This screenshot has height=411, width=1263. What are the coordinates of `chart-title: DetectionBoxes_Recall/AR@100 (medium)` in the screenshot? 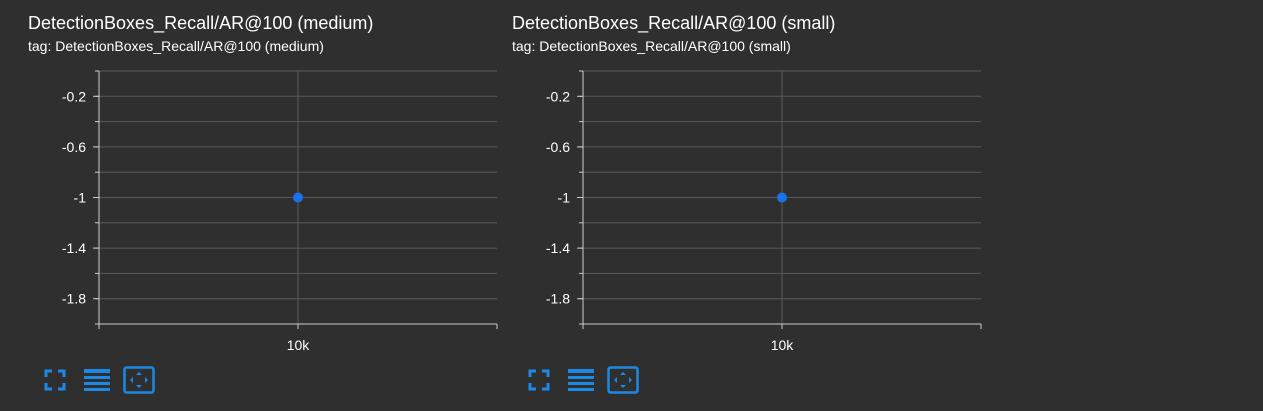 It's located at (201, 23).